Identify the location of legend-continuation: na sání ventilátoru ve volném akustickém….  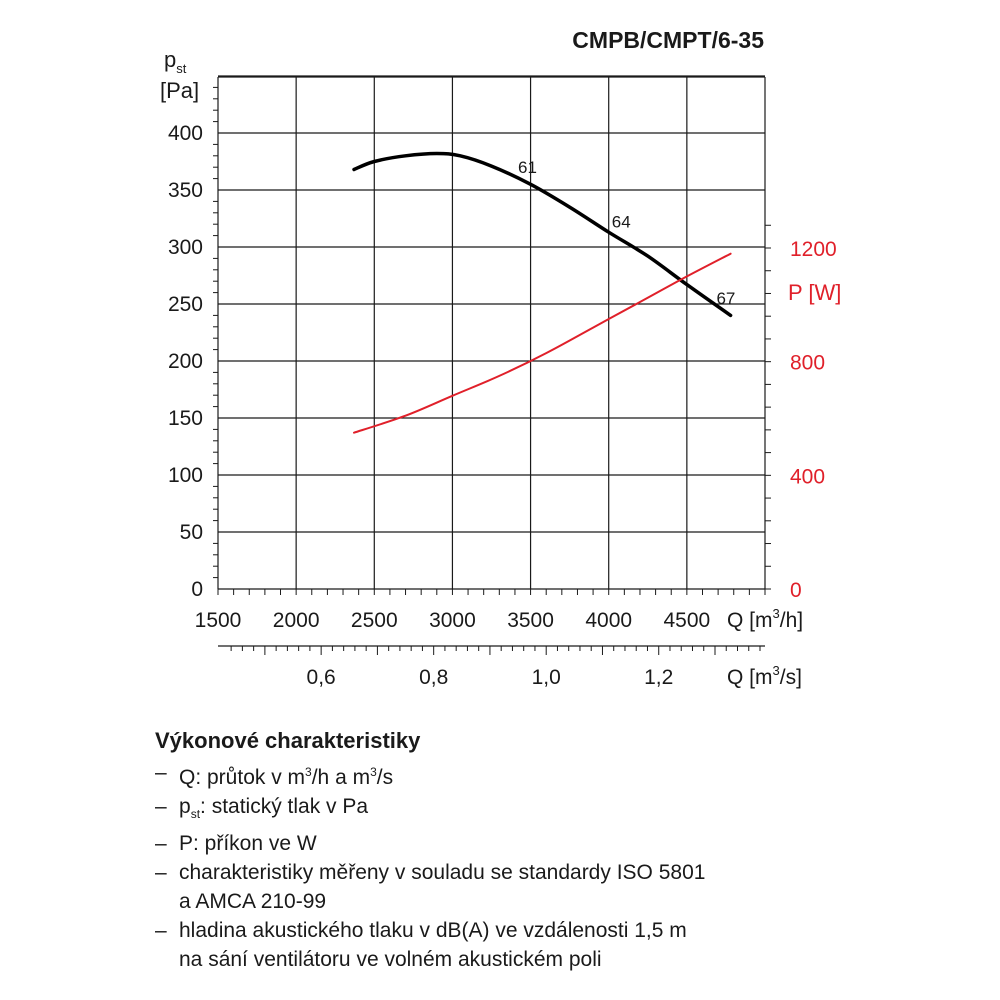
(390, 960).